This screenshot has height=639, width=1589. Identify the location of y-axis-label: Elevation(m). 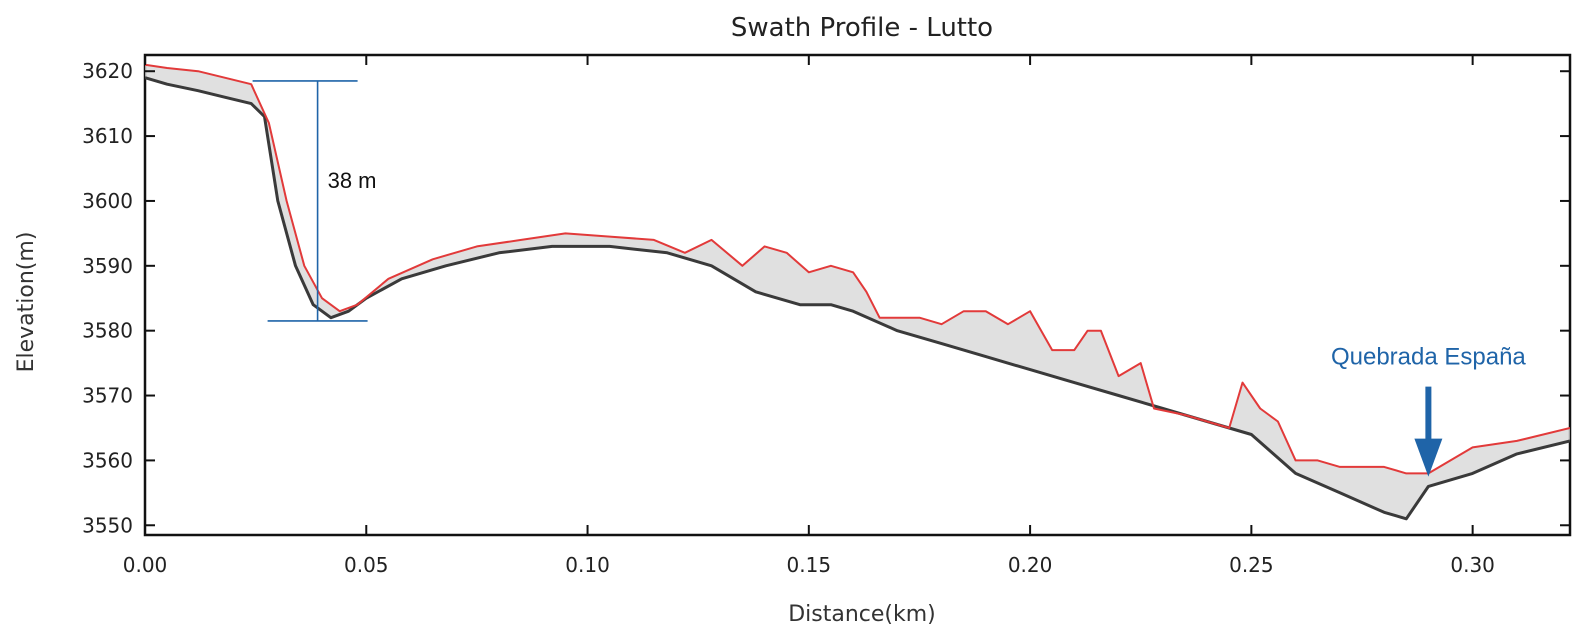
(26, 302).